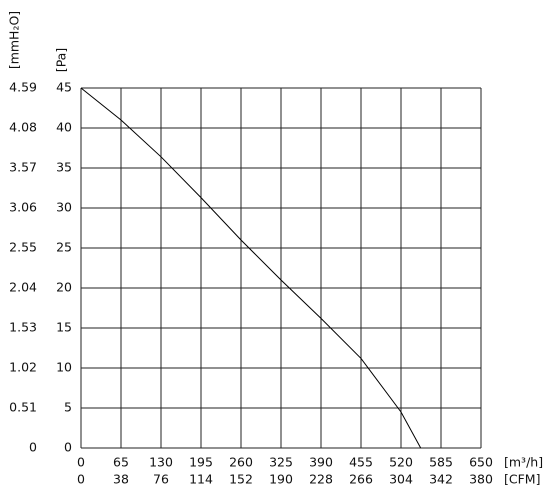 The height and width of the screenshot is (495, 557). Describe the element at coordinates (68, 447) in the screenshot. I see `y-tick-label: 0` at that location.